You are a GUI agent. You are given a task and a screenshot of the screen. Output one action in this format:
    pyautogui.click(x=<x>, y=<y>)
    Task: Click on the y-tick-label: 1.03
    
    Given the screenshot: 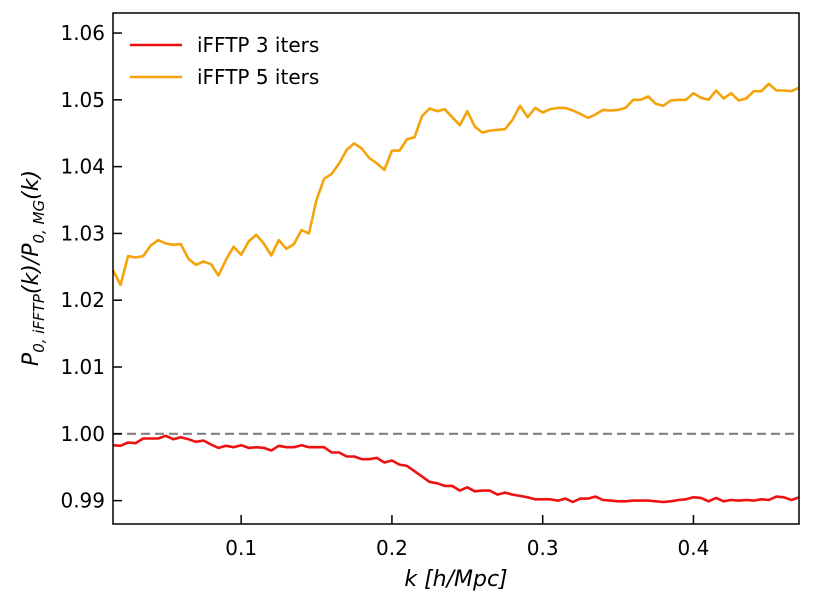 What is the action you would take?
    pyautogui.click(x=82, y=233)
    